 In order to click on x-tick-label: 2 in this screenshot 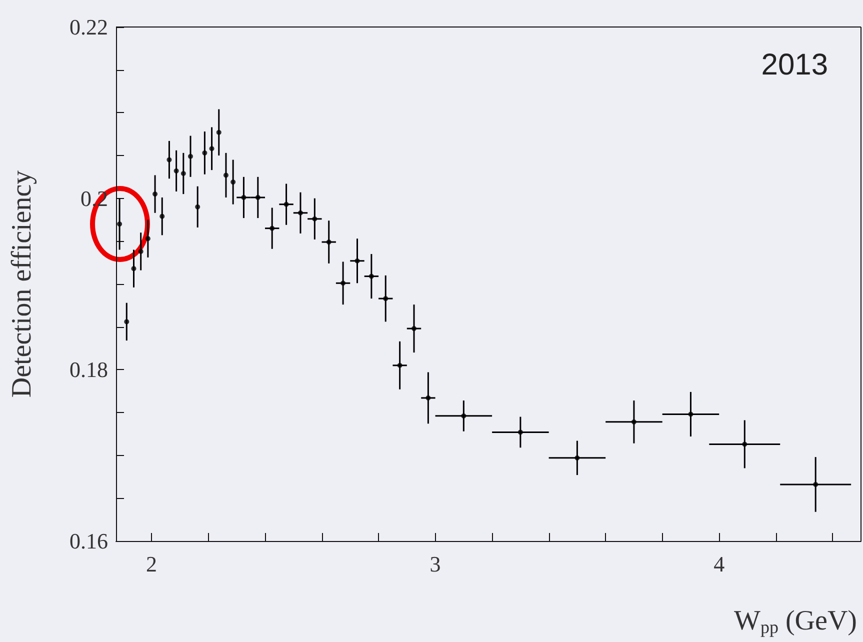, I will do `click(151, 564)`.